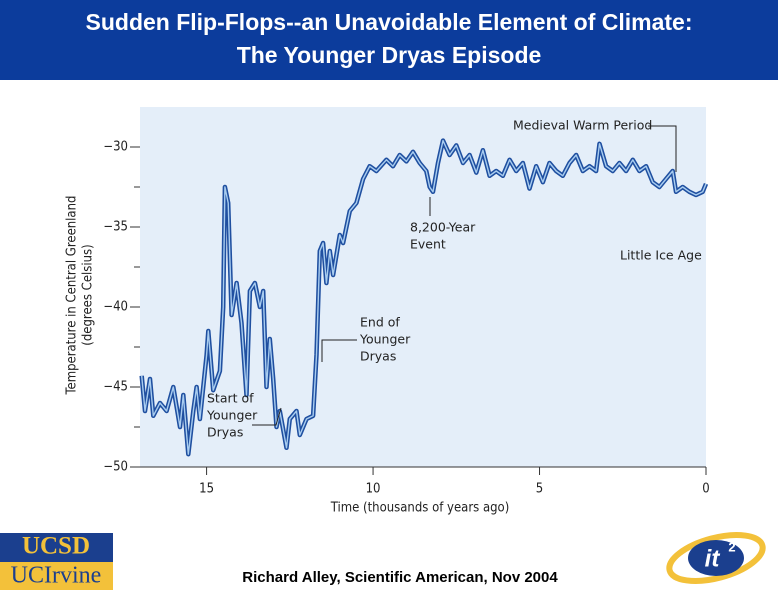 The height and width of the screenshot is (590, 778). I want to click on annotation: End of, so click(380, 322).